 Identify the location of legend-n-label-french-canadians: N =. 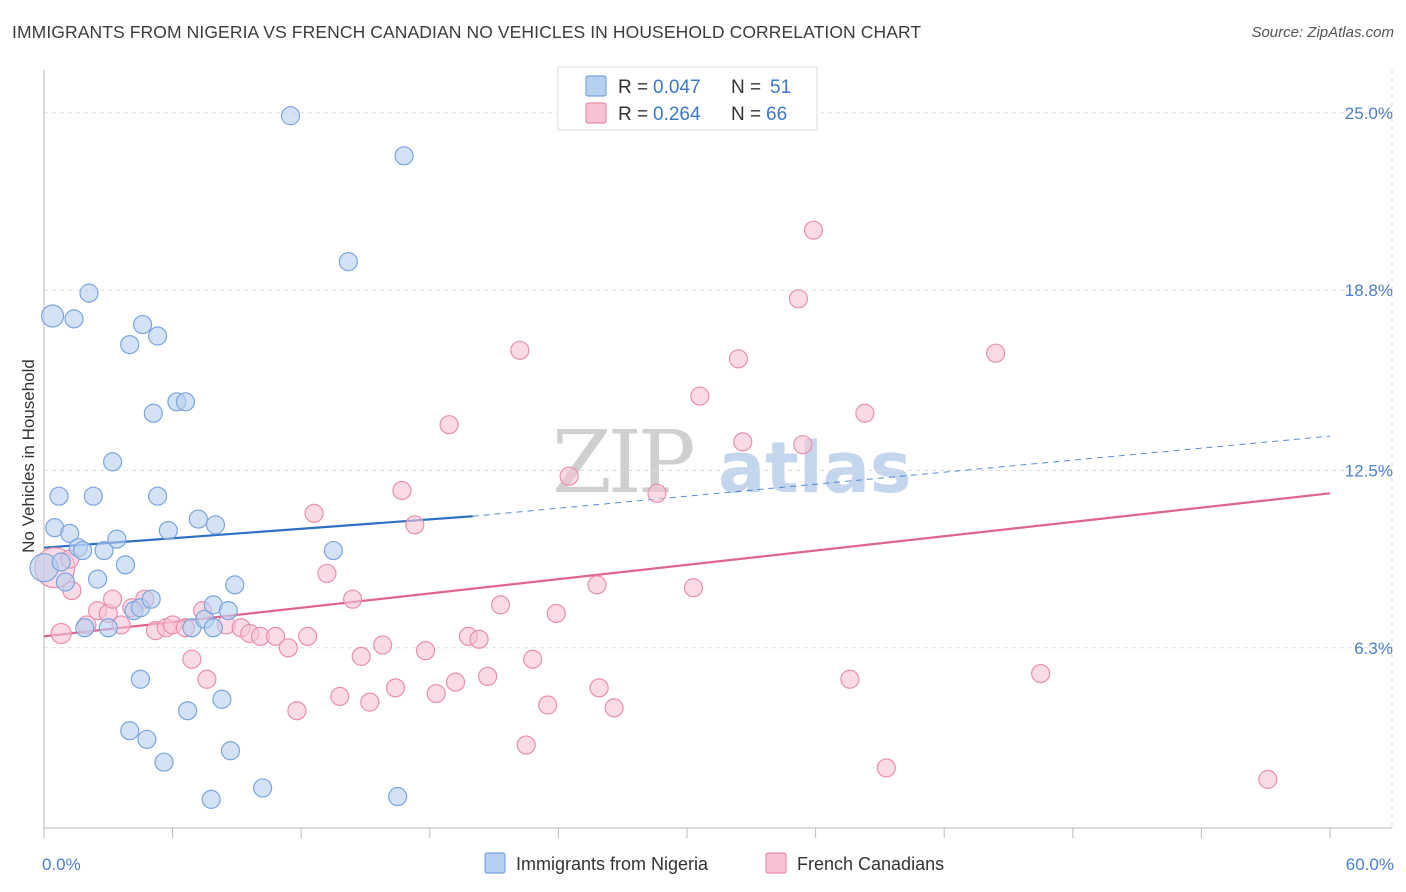
(746, 114).